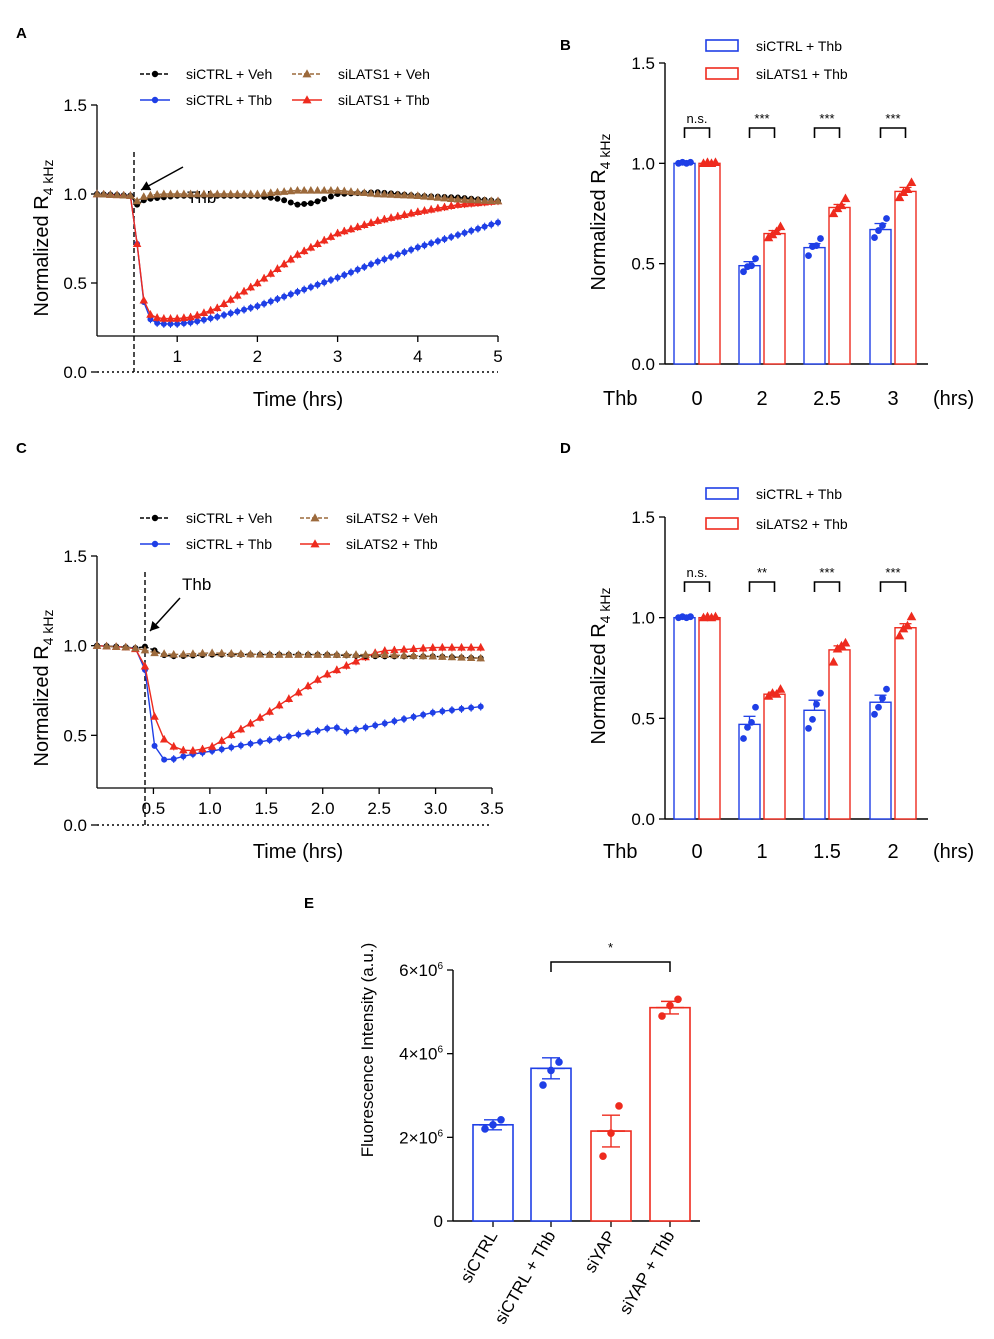 This screenshot has height=1339, width=994. Describe the element at coordinates (697, 578) in the screenshot. I see `significance-bracket: n.s.` at that location.